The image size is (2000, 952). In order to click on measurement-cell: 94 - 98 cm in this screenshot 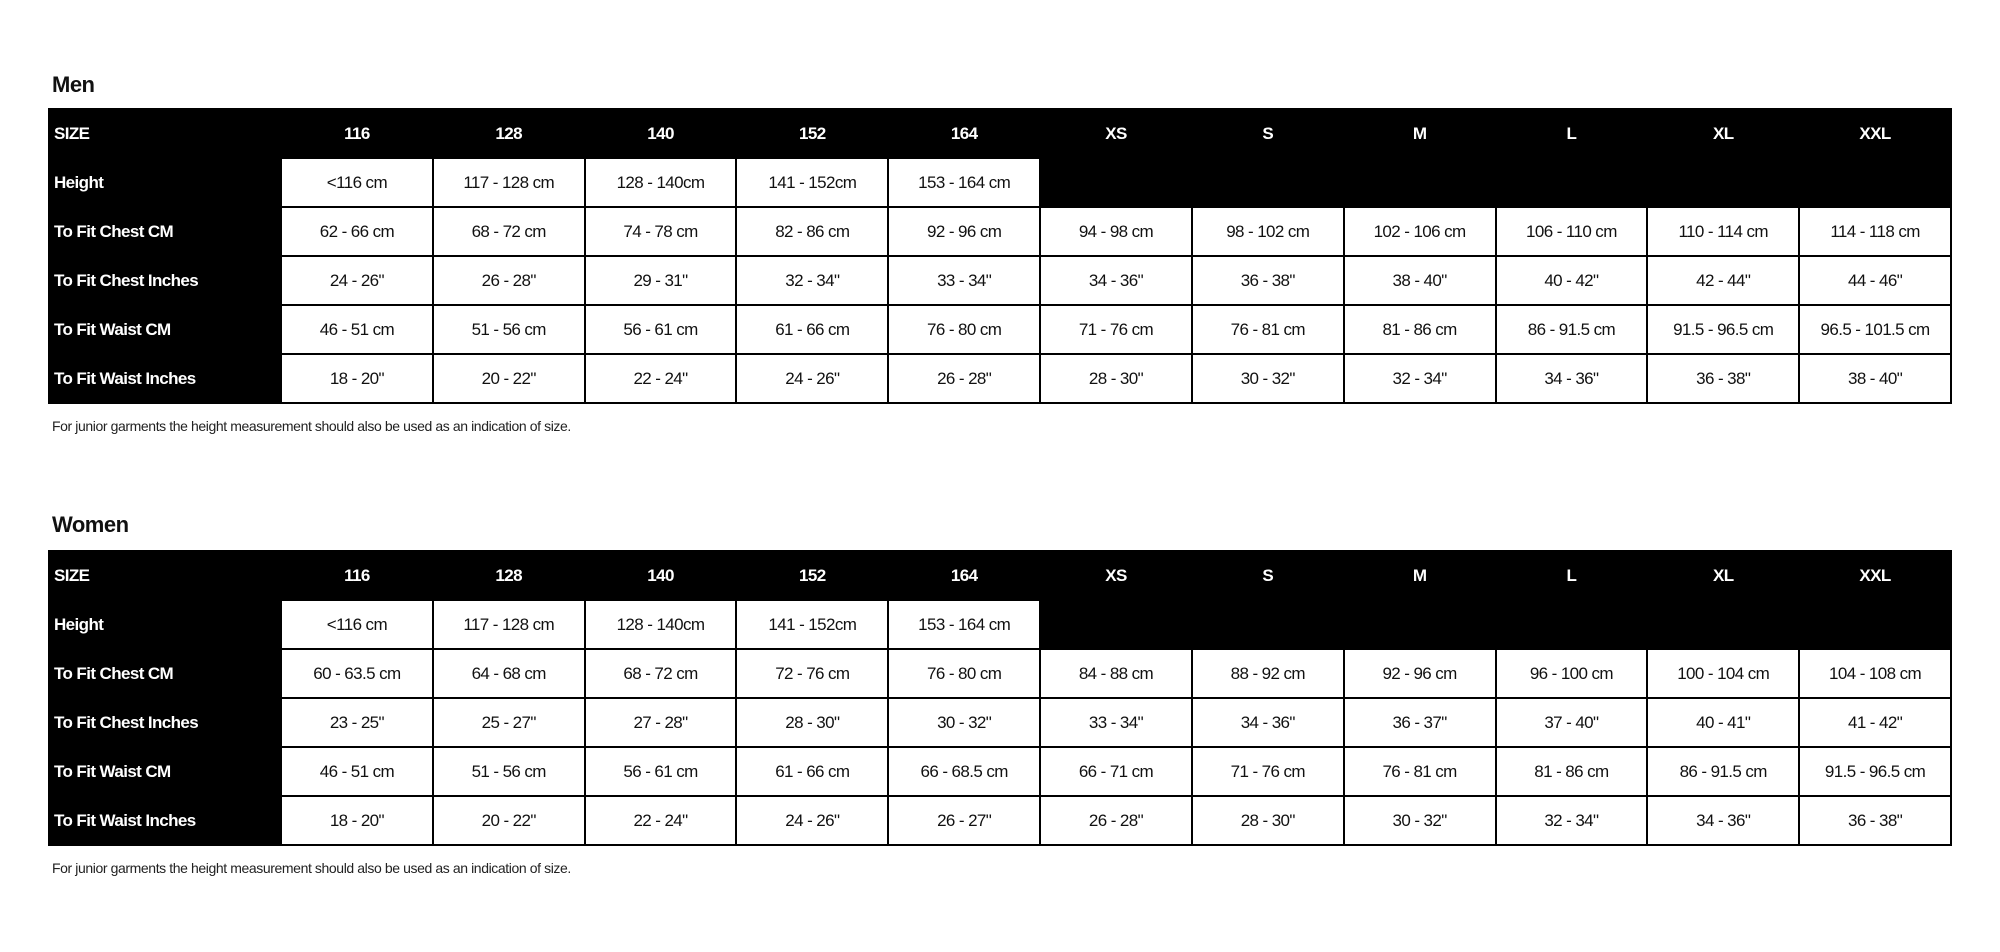, I will do `click(1116, 231)`.